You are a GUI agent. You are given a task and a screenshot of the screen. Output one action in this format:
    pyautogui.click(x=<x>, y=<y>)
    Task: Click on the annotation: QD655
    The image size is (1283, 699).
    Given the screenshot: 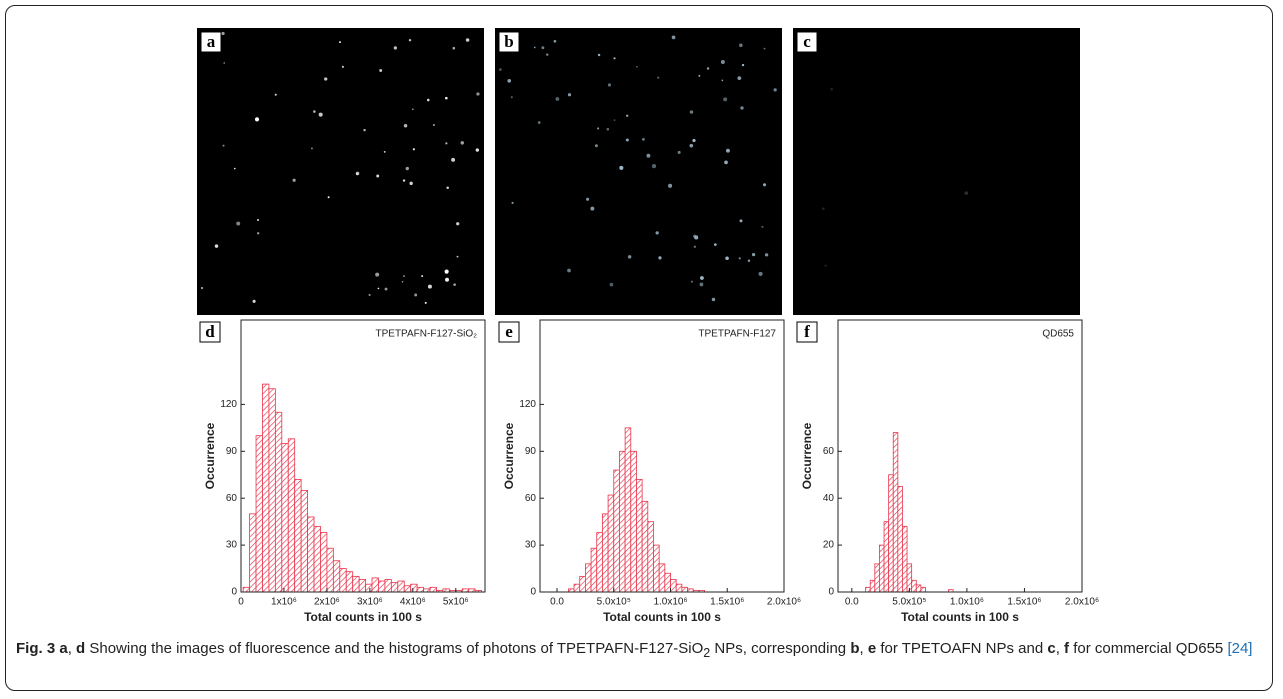 What is the action you would take?
    pyautogui.click(x=1058, y=334)
    